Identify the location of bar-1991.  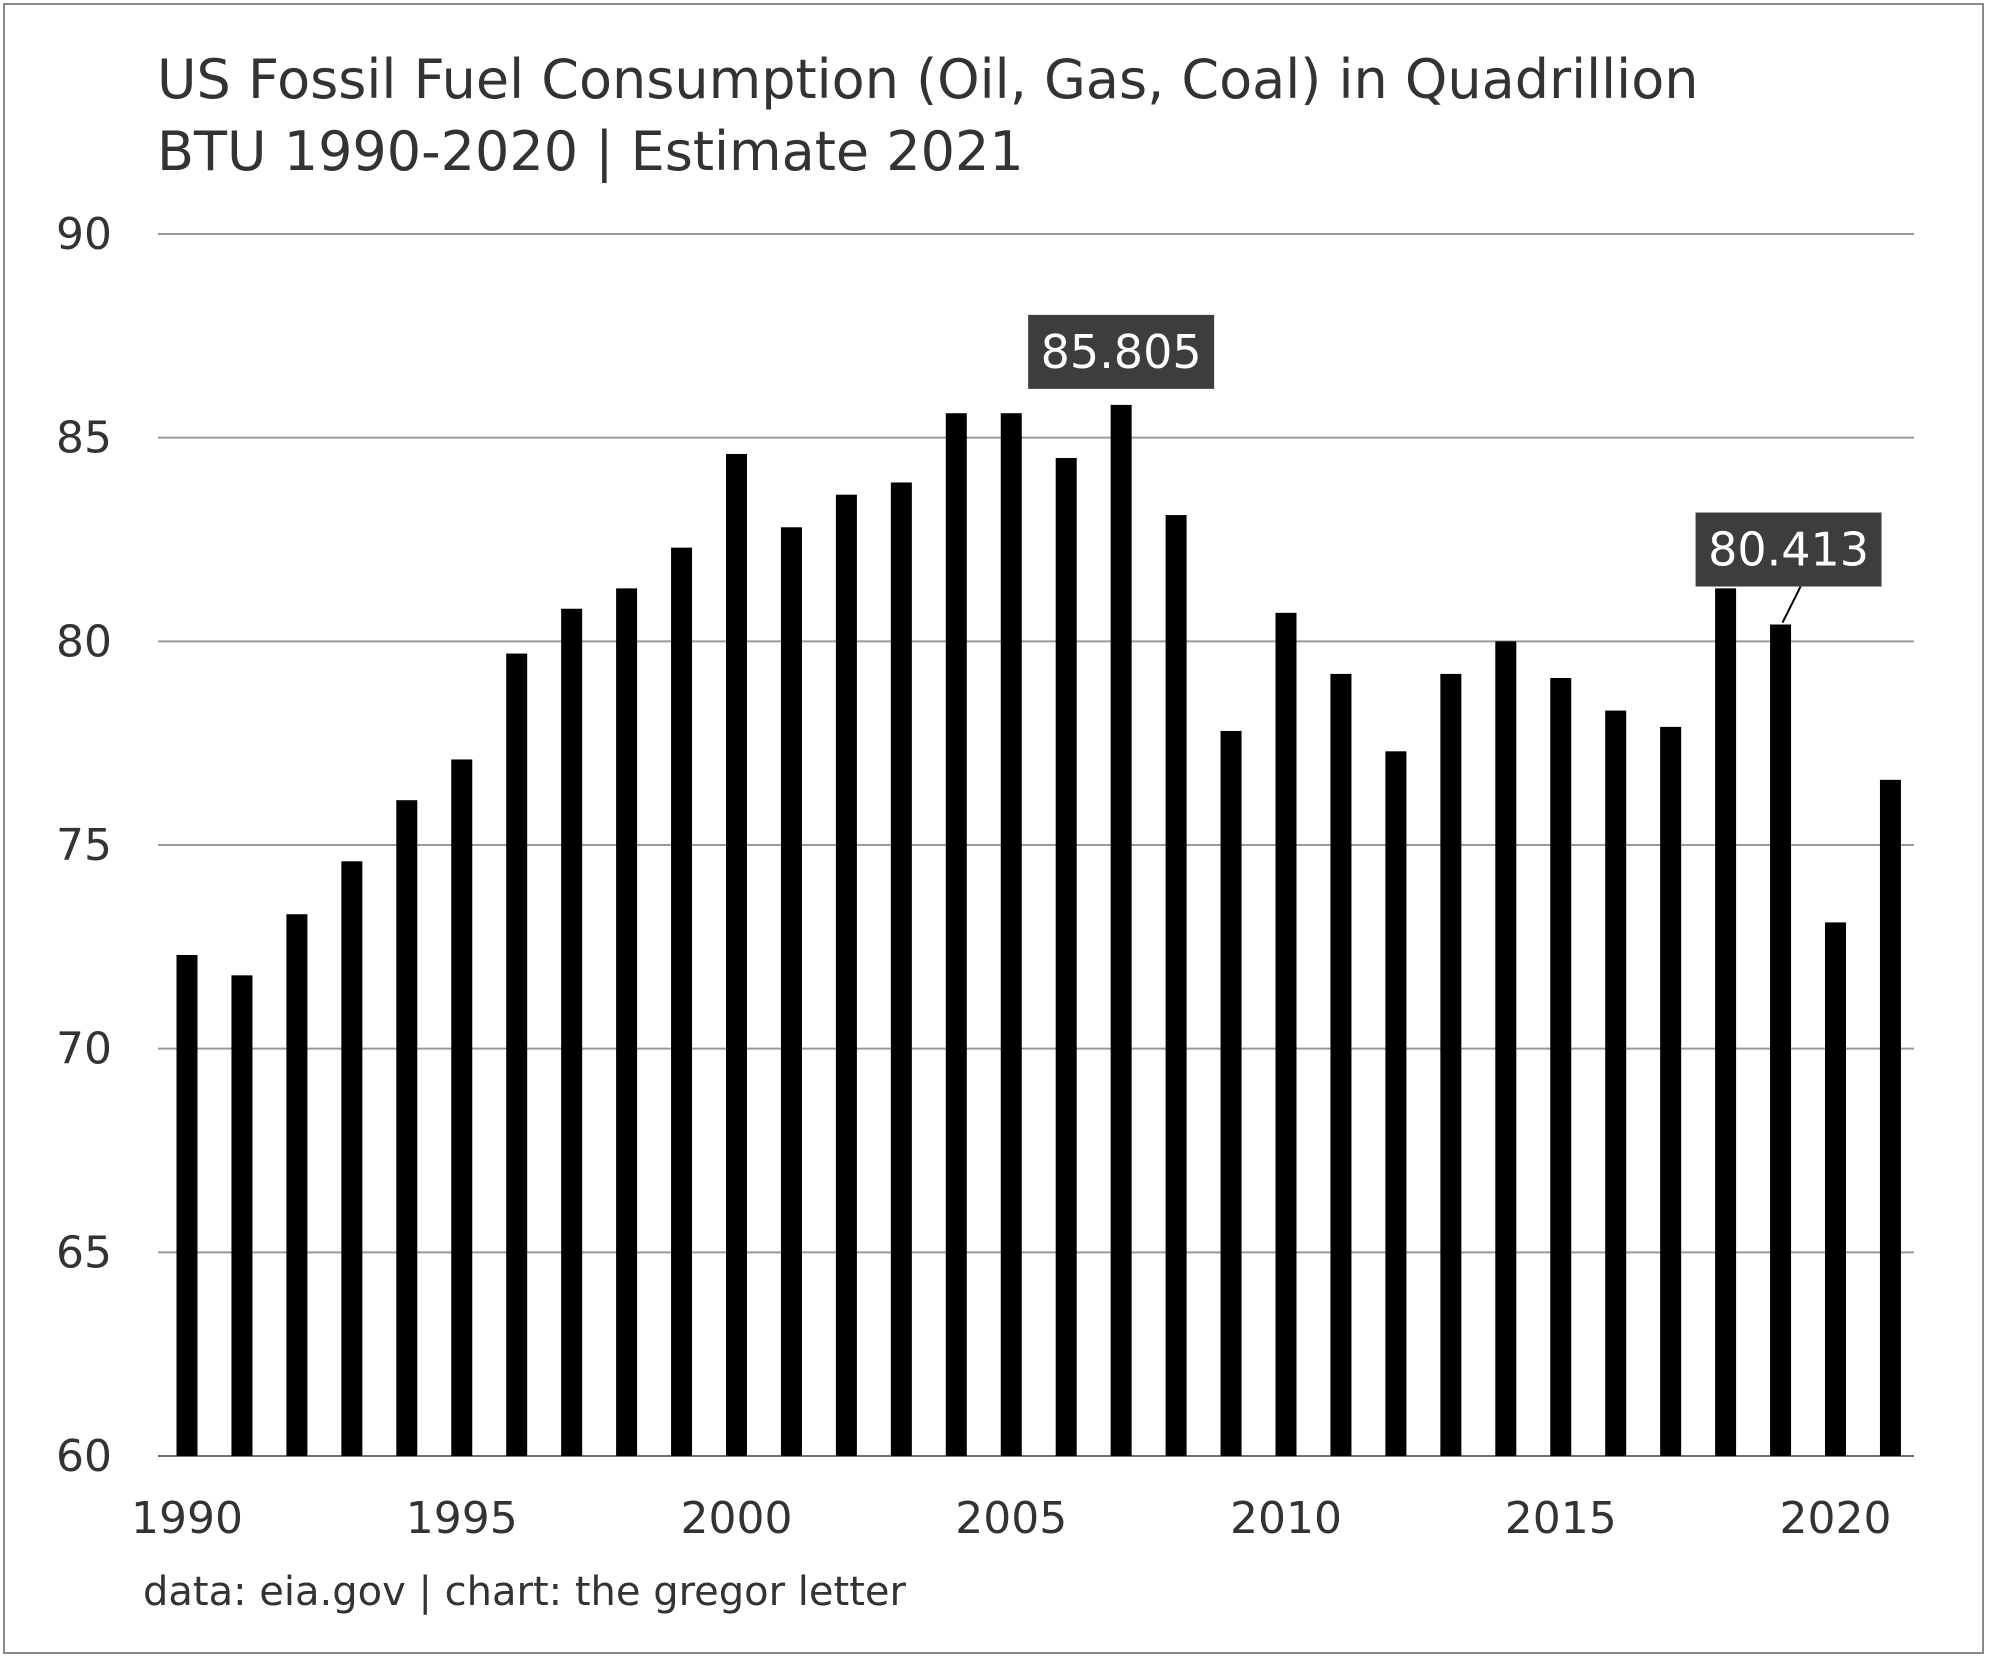
(242, 1215).